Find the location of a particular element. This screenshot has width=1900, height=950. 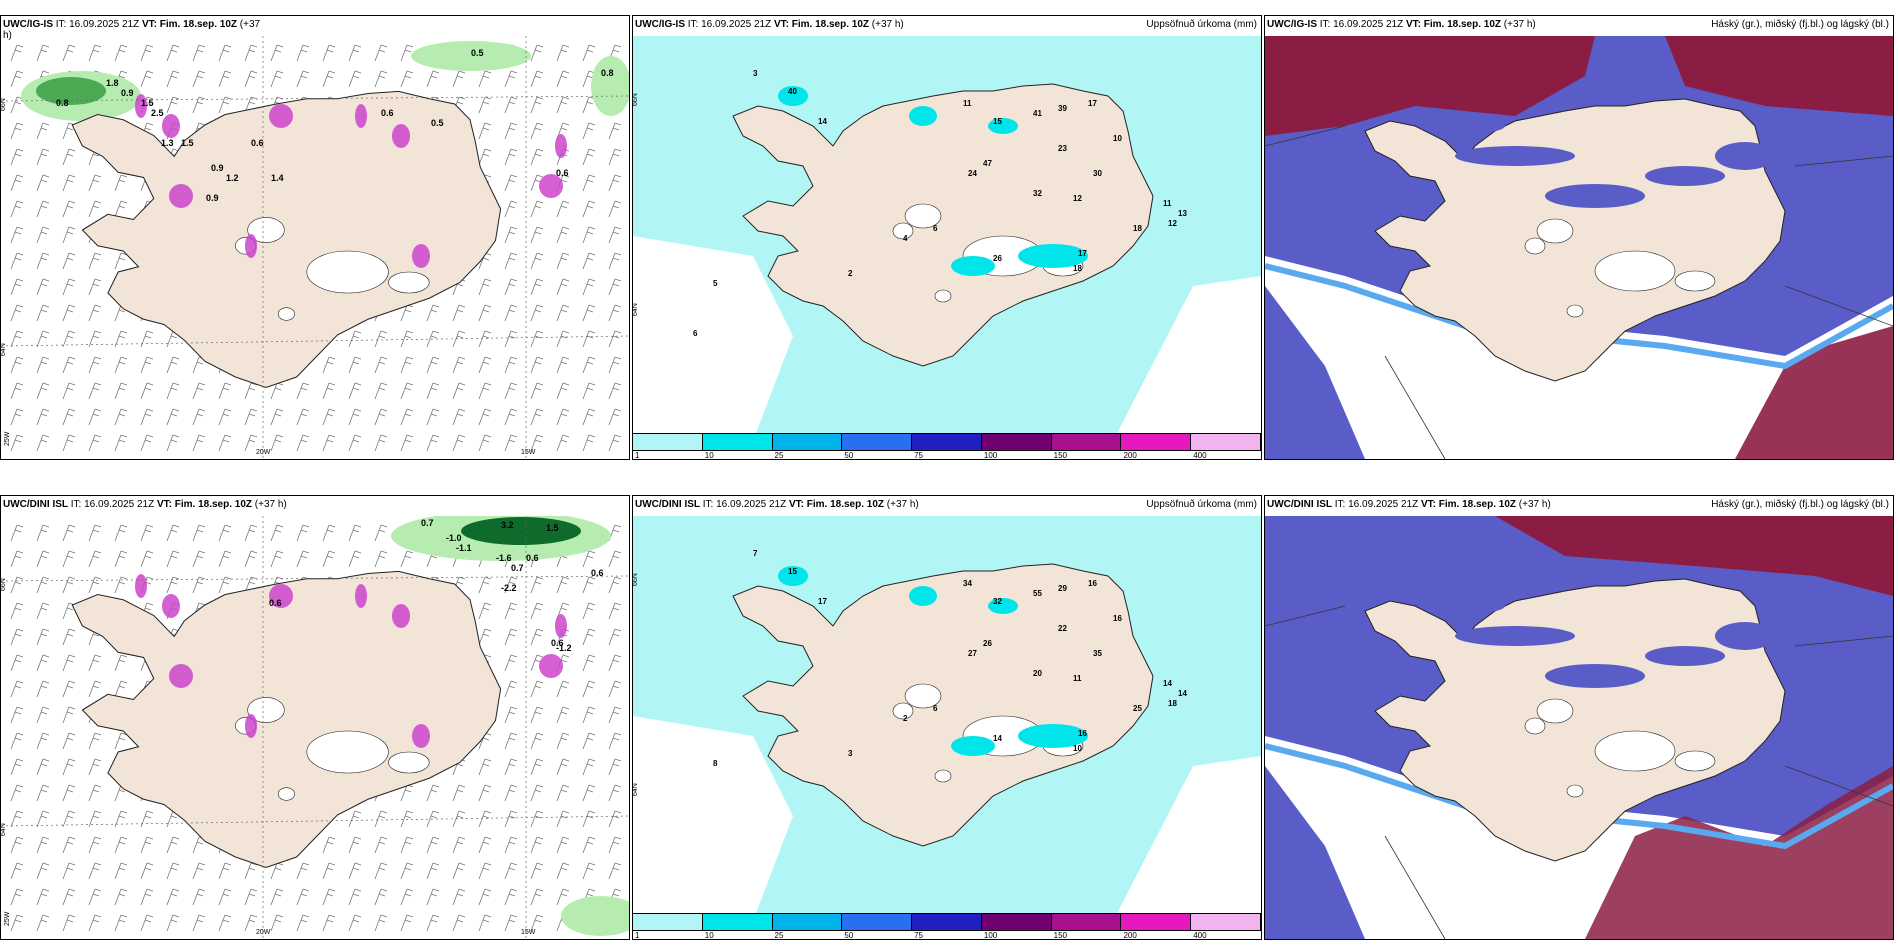

colorbar-tick-label: 1 is located at coordinates (637, 935).